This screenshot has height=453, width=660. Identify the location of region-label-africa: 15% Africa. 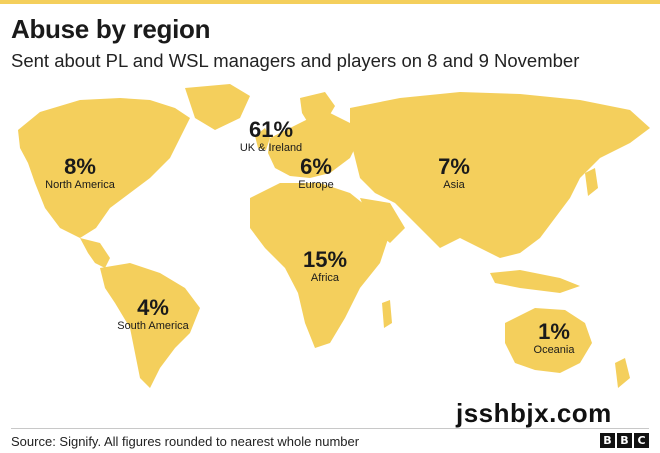
(325, 266).